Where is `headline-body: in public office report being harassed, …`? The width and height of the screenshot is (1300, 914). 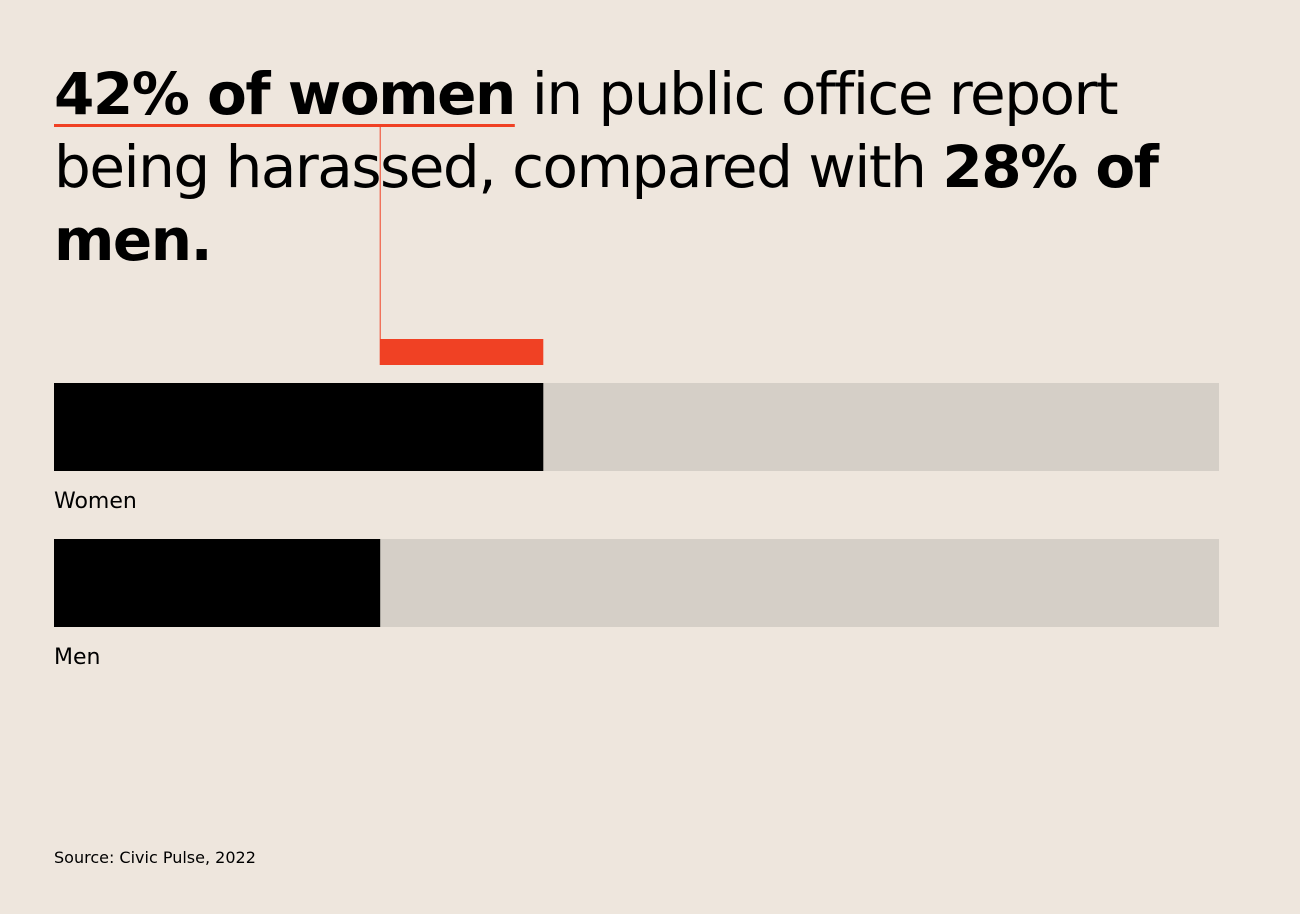 headline-body: in public office report being harassed, … is located at coordinates (586, 130).